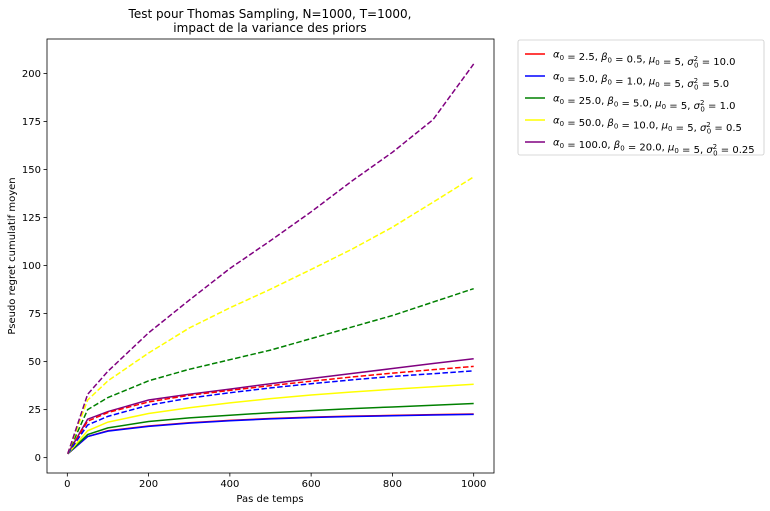 The image size is (770, 511). What do you see at coordinates (473, 484) in the screenshot?
I see `x-tick-label: 1000` at bounding box center [473, 484].